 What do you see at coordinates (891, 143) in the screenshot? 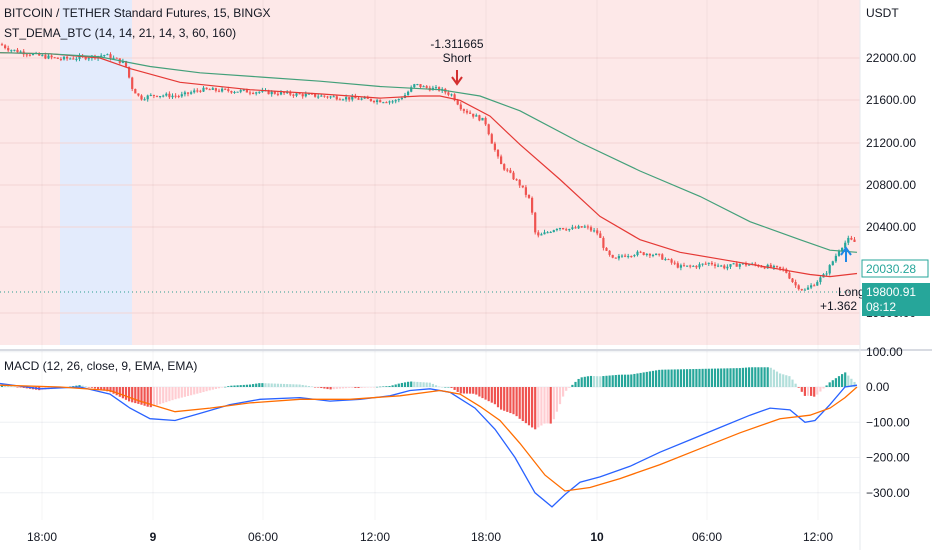
I see `price-tick-label: 21200.00` at bounding box center [891, 143].